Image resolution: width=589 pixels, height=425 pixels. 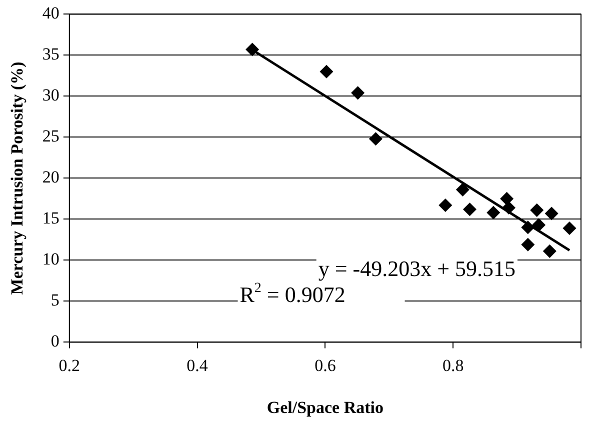 I want to click on y-tick-label: 15, so click(x=51, y=218).